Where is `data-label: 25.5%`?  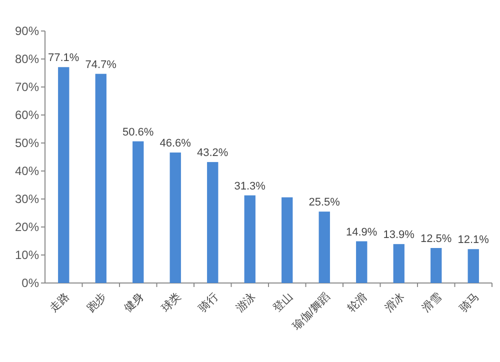
data-label: 25.5% is located at coordinates (324, 202).